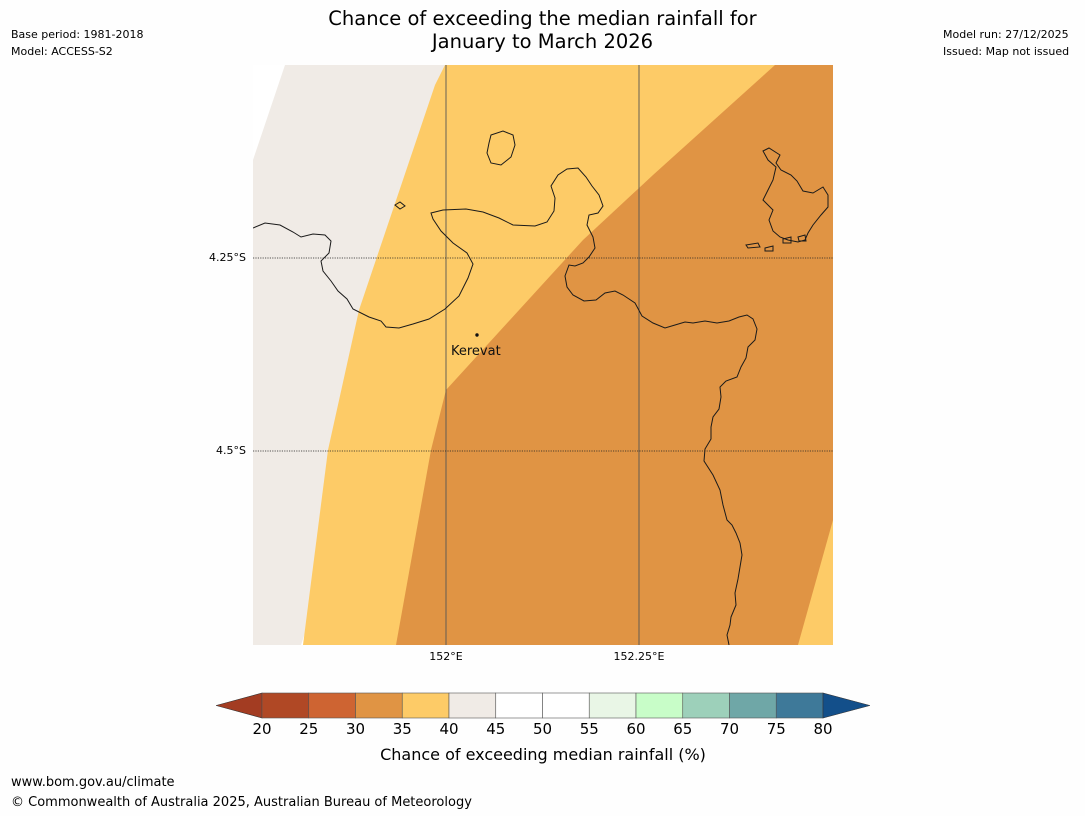 The height and width of the screenshot is (816, 1085). What do you see at coordinates (542, 41) in the screenshot?
I see `title-line-2: January to March 2026` at bounding box center [542, 41].